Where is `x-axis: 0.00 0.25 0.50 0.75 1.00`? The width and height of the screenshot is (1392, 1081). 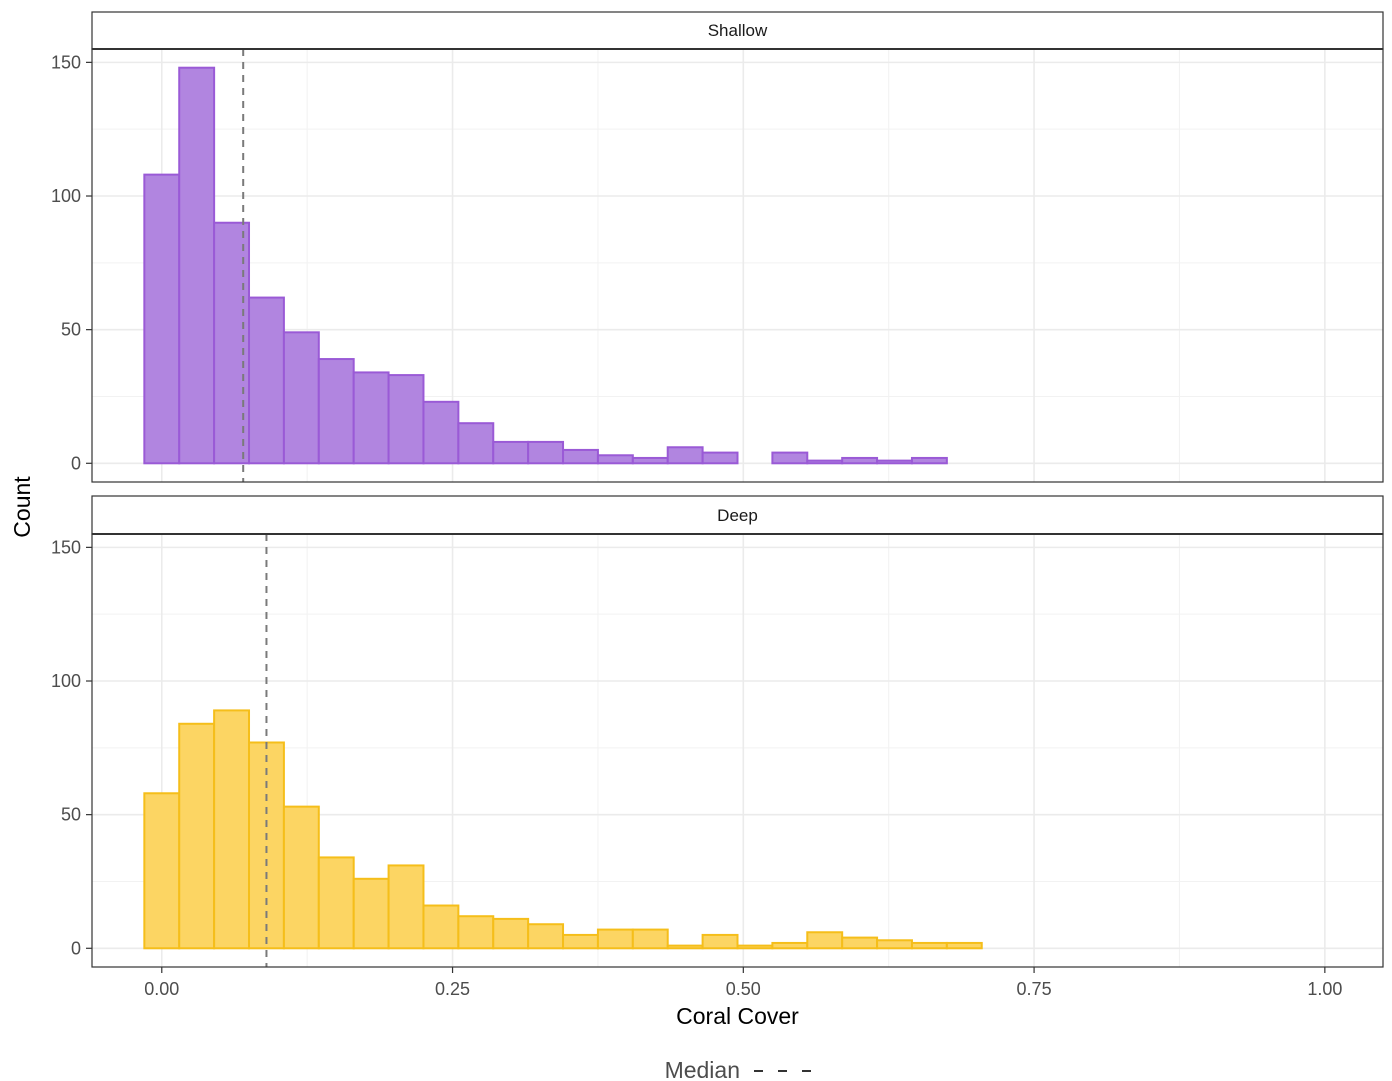 x-axis: 0.00 0.25 0.50 0.75 1.00 is located at coordinates (743, 983).